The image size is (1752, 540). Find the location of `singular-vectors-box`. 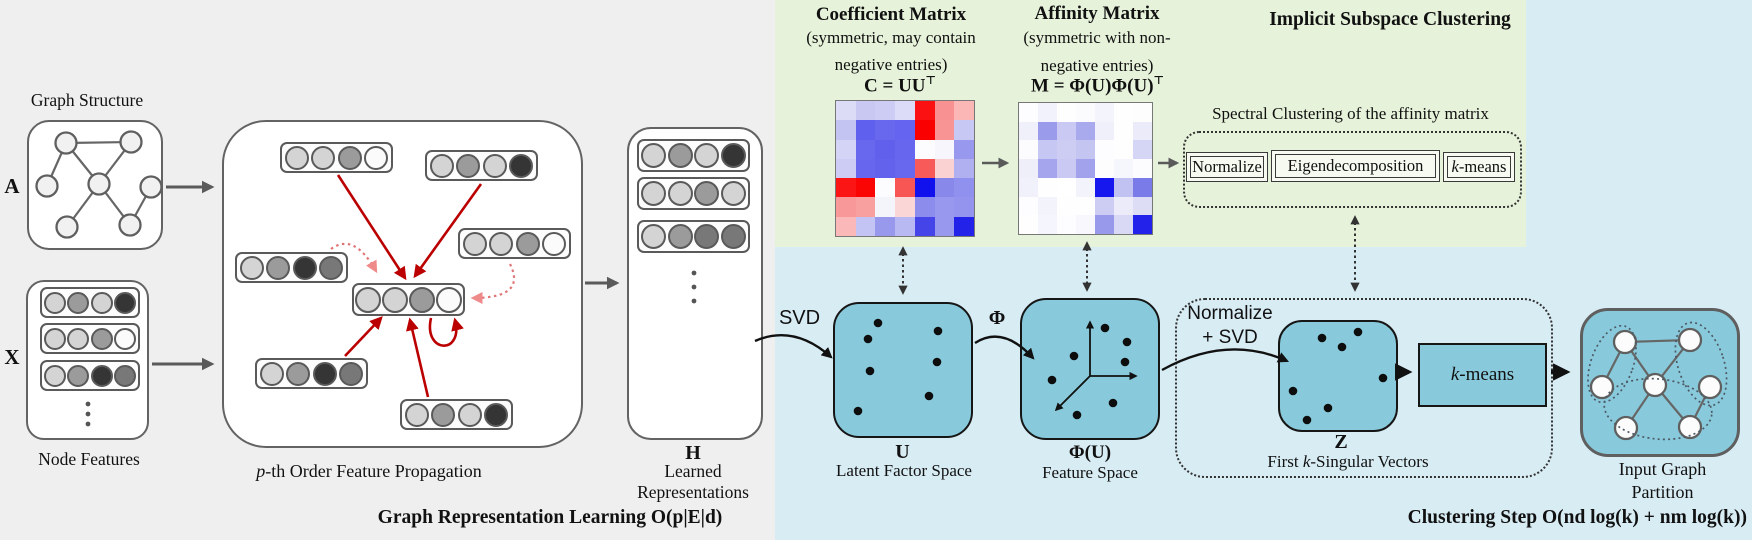

singular-vectors-box is located at coordinates (1338, 376).